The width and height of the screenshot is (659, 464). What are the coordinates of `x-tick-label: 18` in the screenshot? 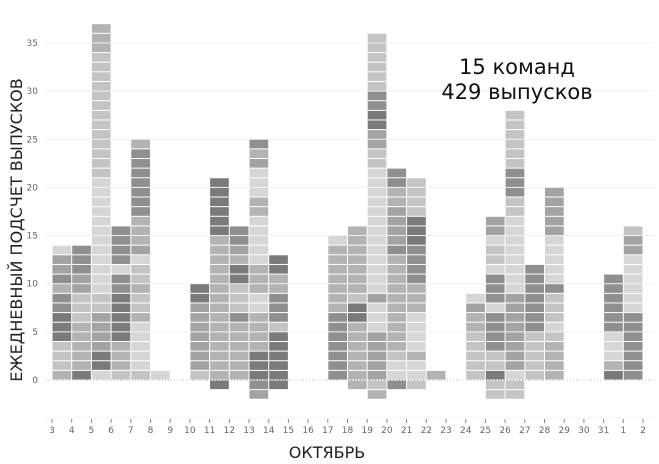 It's located at (348, 431).